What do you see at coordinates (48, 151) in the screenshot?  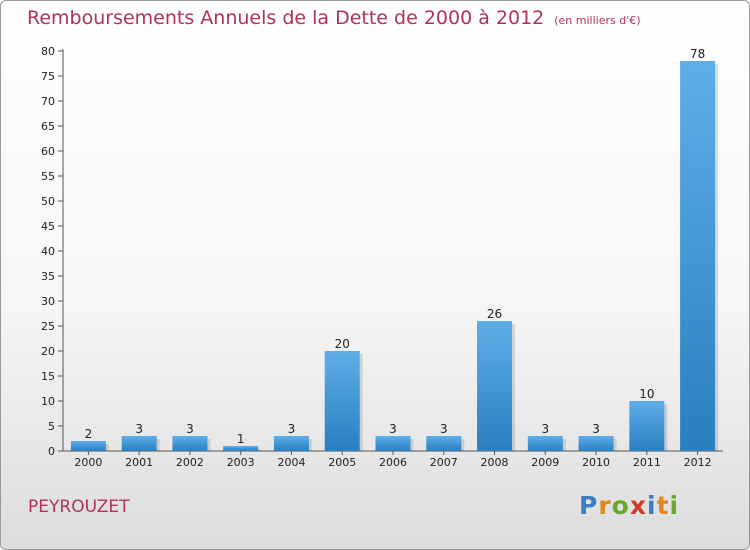 I see `y-tick-label: 60` at bounding box center [48, 151].